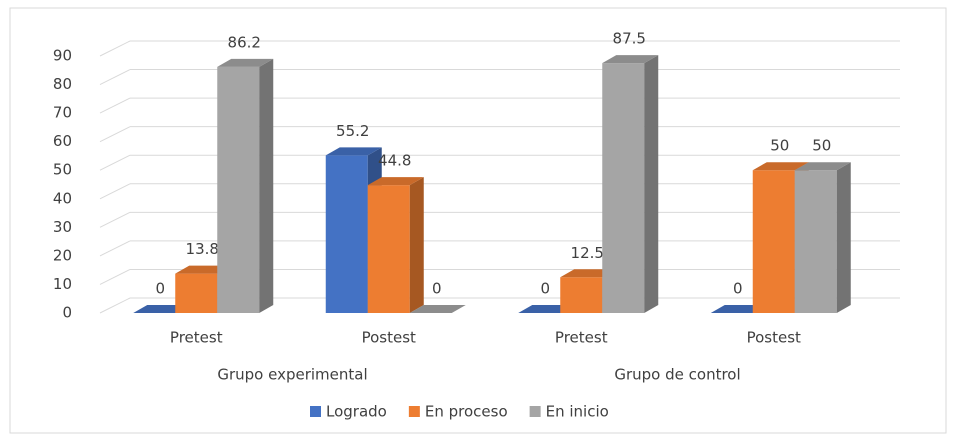  I want to click on legend-label: Logrado, so click(356, 412).